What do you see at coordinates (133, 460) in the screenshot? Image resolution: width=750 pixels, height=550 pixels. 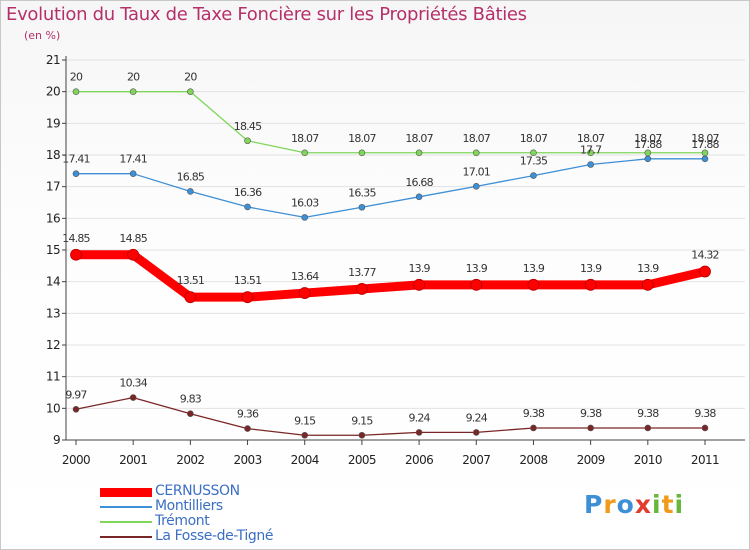 I see `x-tick-label: 2001` at bounding box center [133, 460].